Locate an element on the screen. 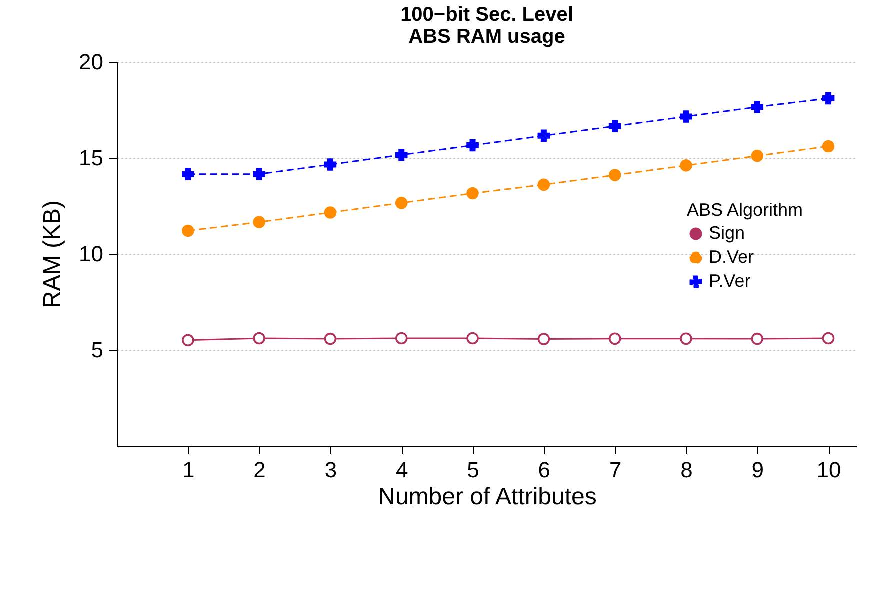  x-tick-label: 9 is located at coordinates (758, 470).